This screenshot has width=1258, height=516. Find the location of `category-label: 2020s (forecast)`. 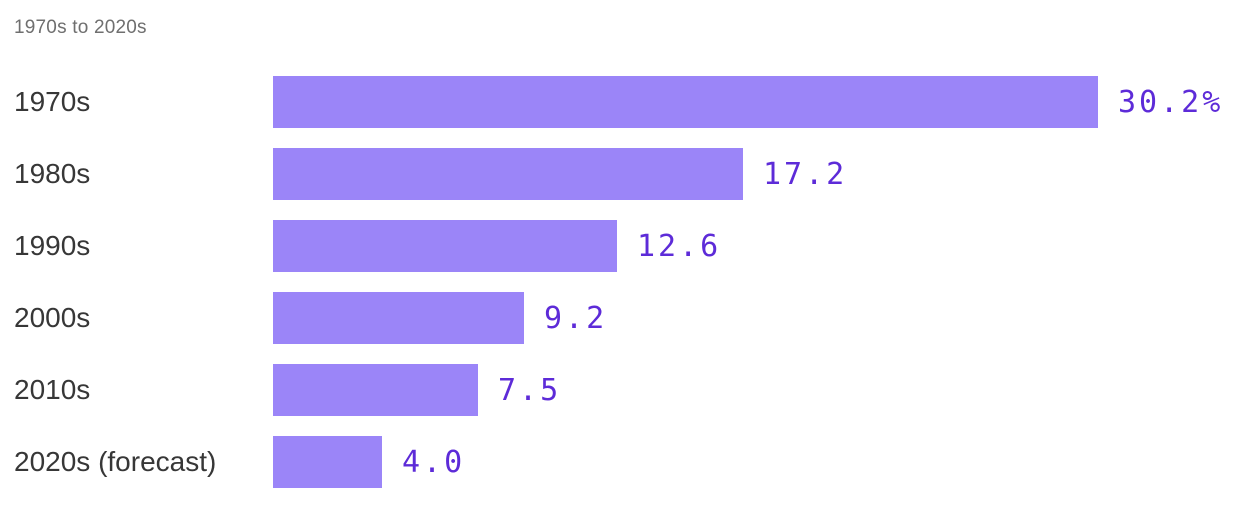

category-label: 2020s (forecast) is located at coordinates (115, 461).